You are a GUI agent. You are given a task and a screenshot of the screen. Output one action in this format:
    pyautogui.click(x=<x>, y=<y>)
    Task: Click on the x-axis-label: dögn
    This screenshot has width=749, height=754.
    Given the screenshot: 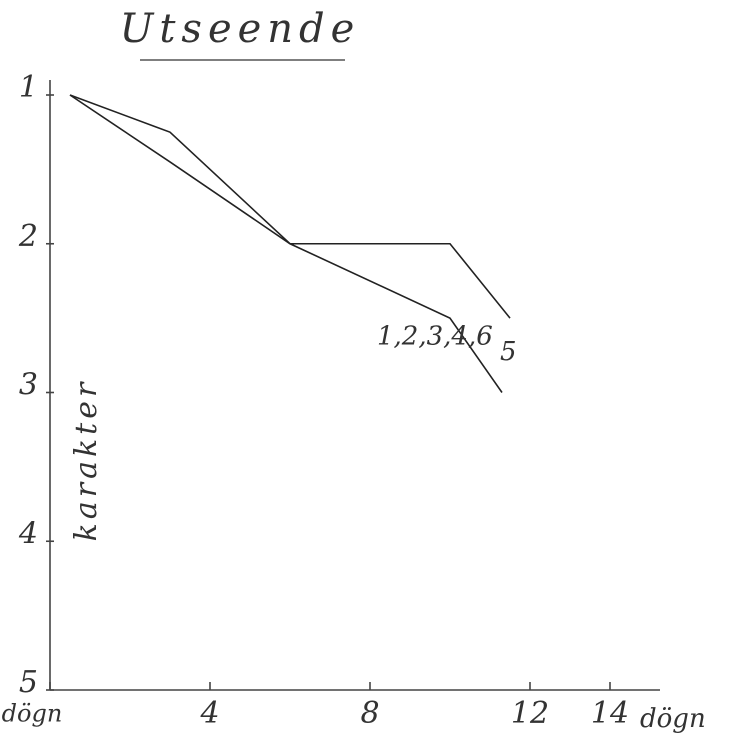 What is the action you would take?
    pyautogui.click(x=673, y=719)
    